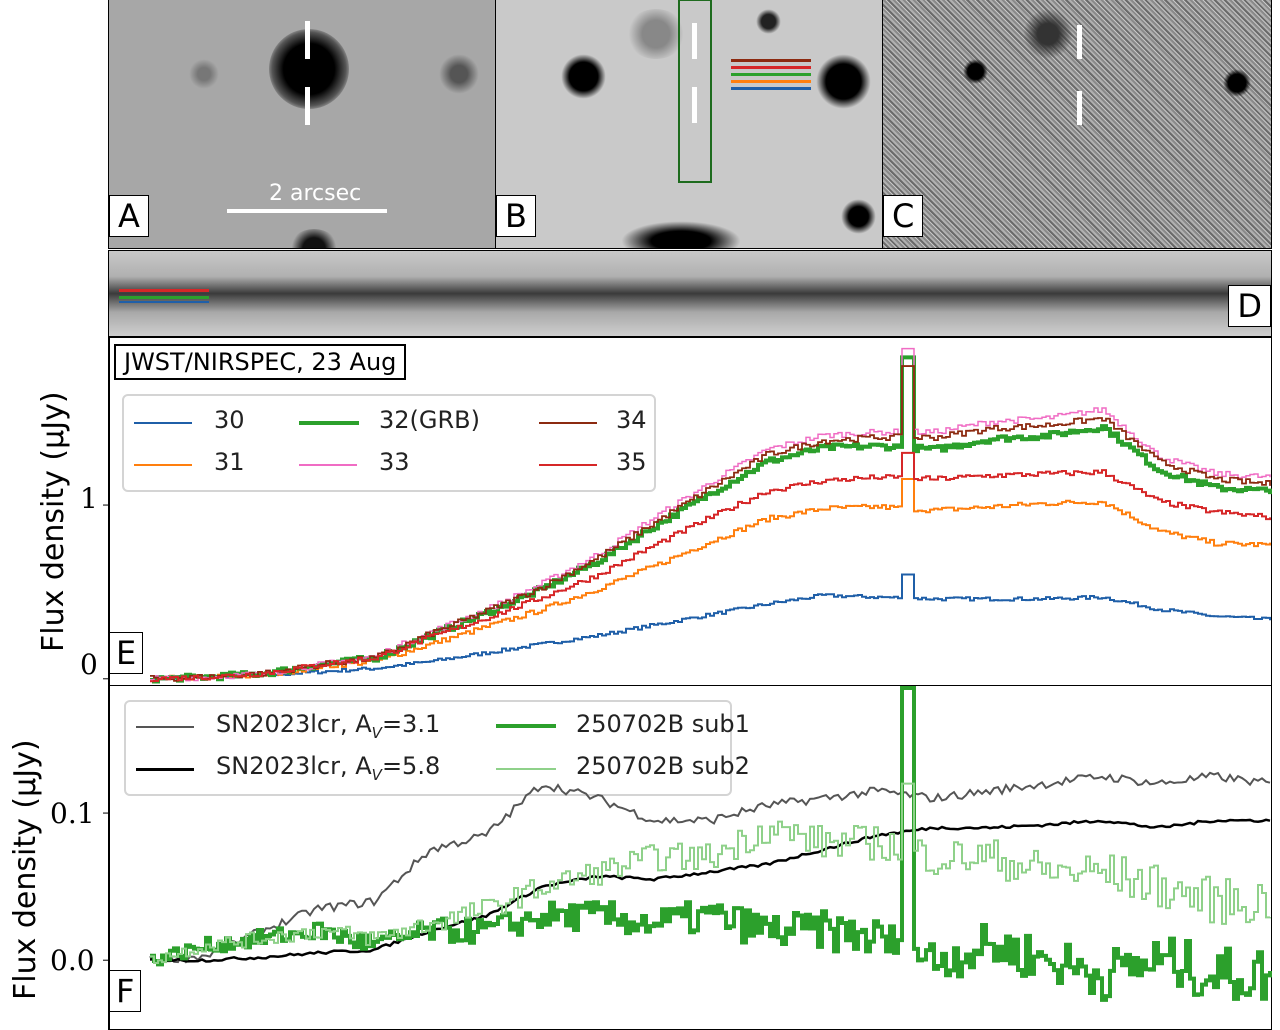  Describe the element at coordinates (302, 124) in the screenshot. I see `image-panel-a: 2 arcsec A` at that location.